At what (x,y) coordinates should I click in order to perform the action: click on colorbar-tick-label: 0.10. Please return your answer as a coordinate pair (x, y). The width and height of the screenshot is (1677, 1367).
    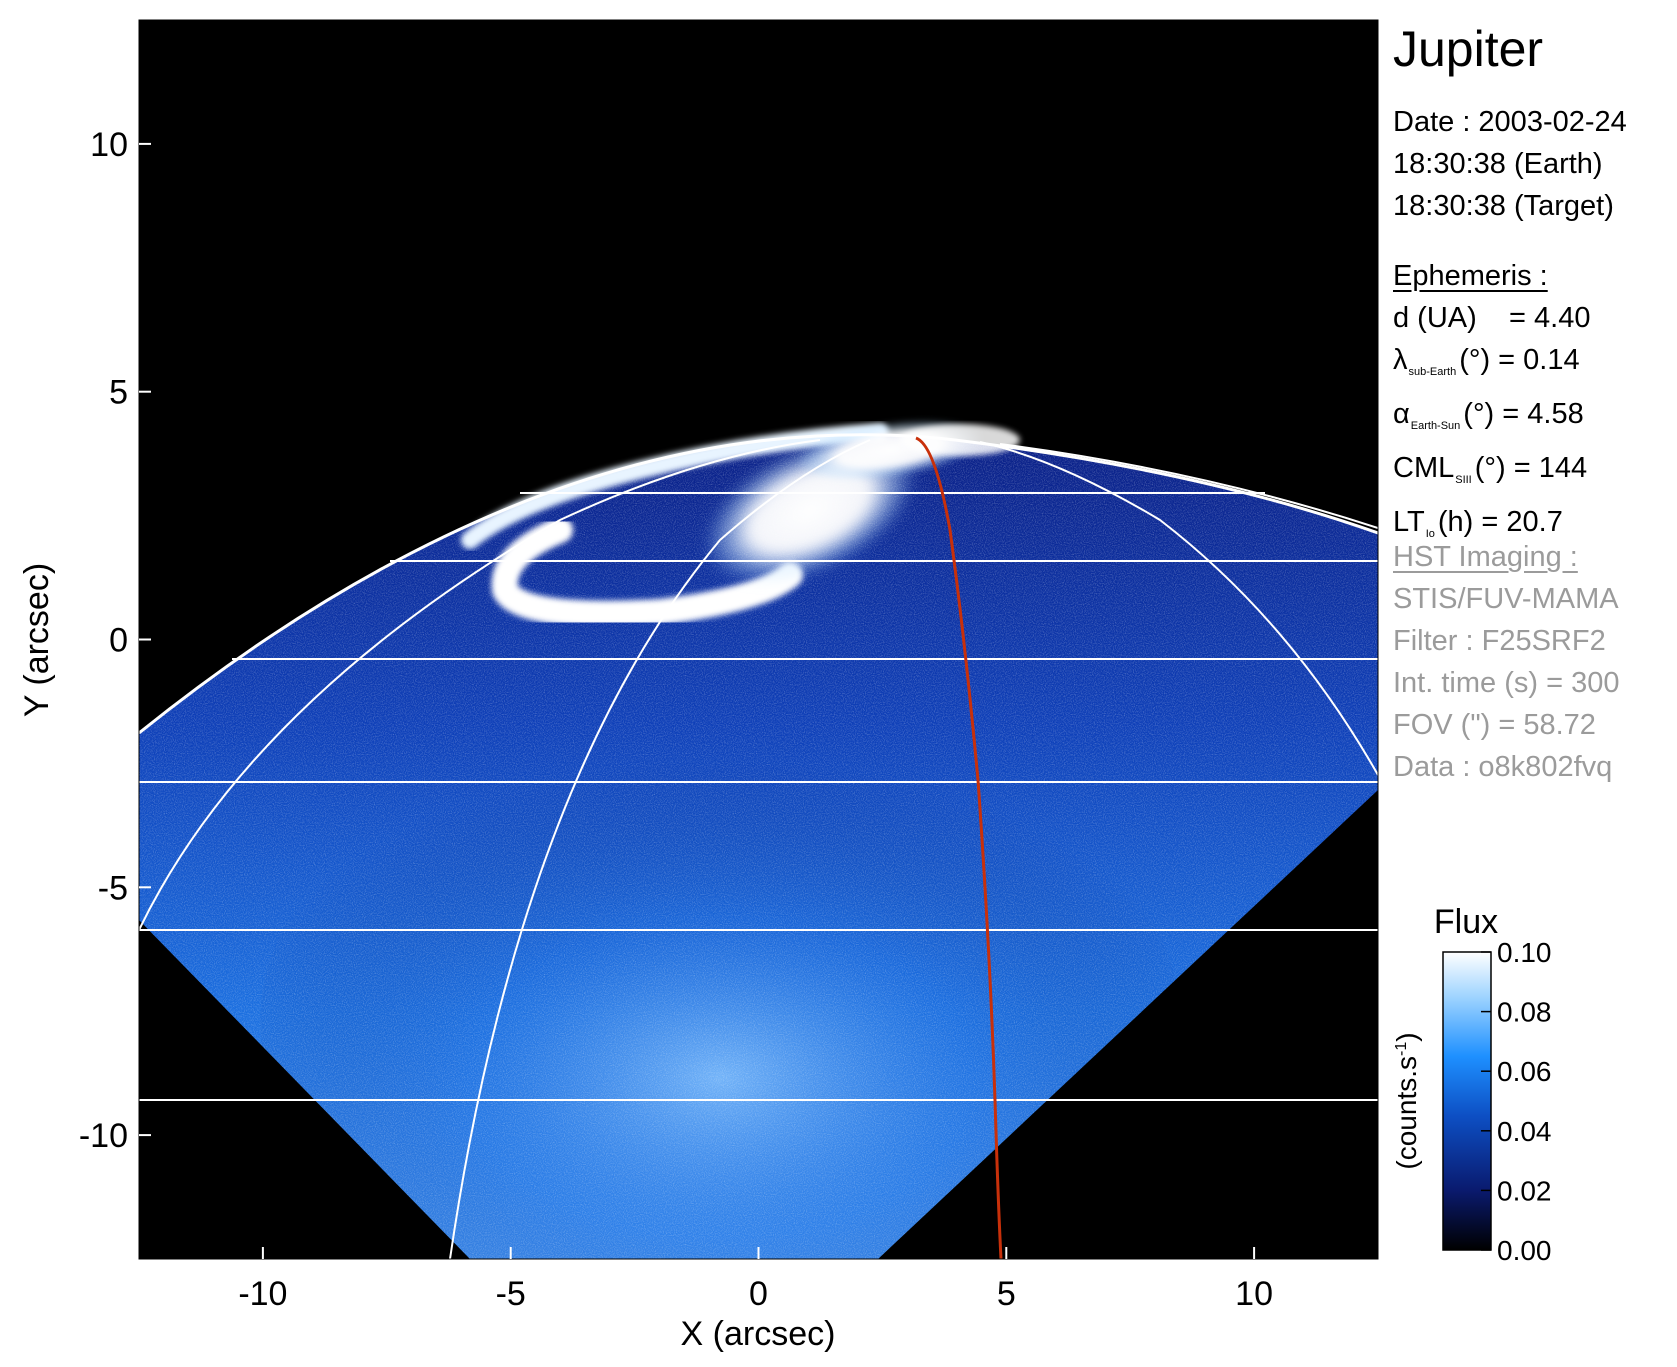
    Looking at the image, I should click on (1524, 952).